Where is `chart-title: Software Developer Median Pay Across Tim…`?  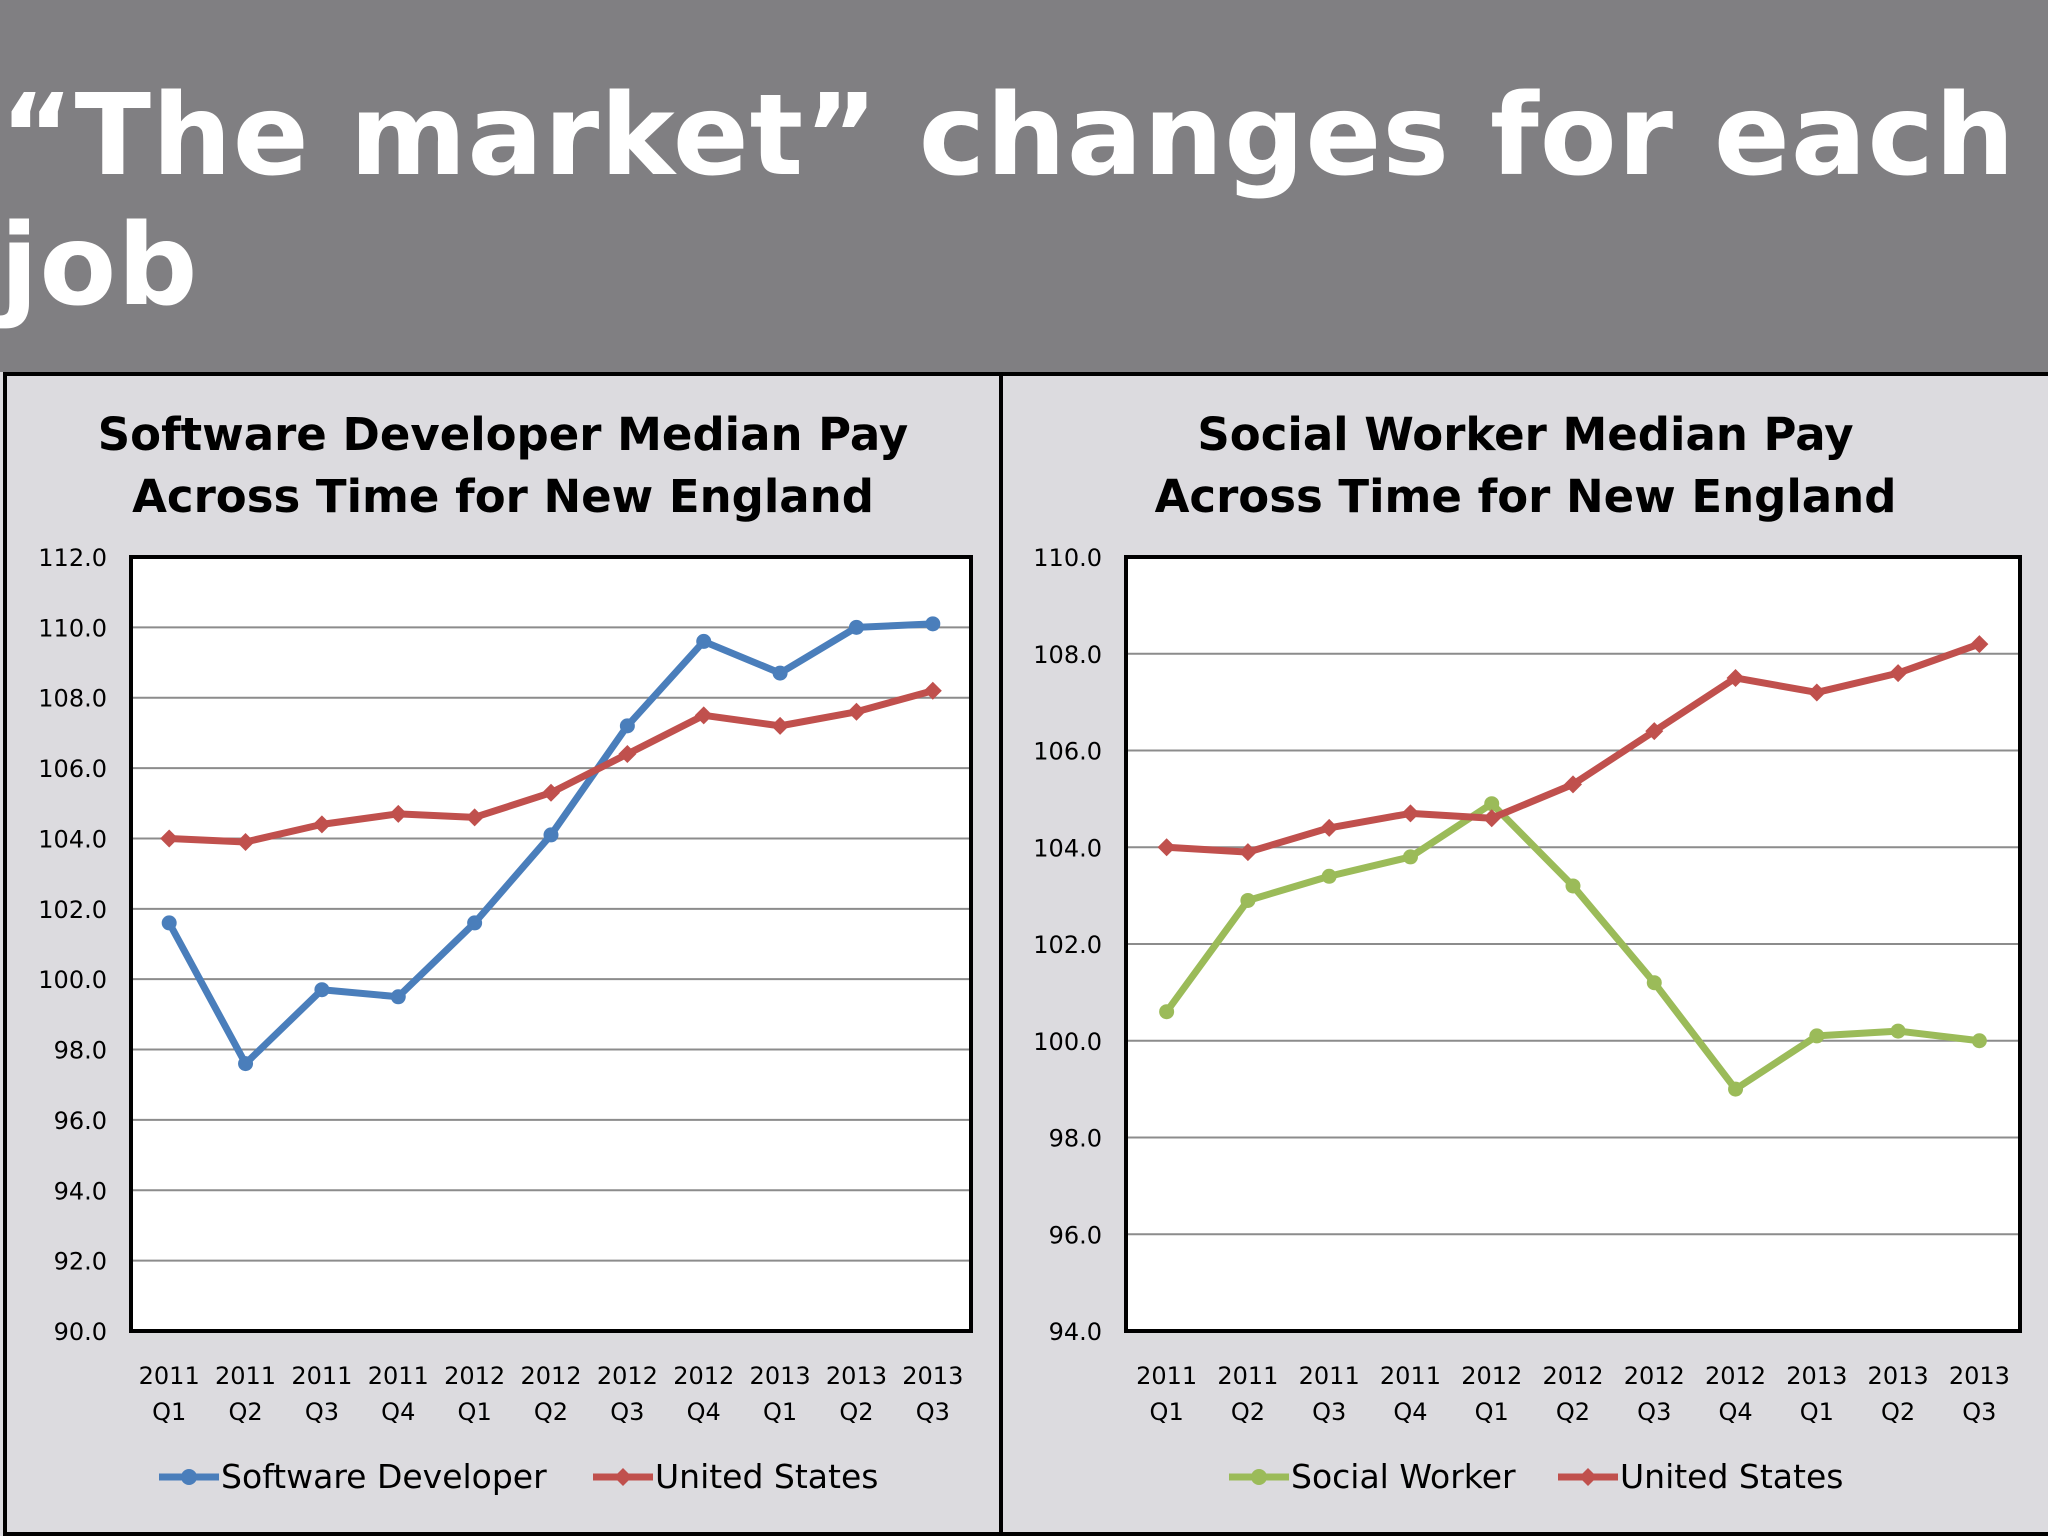 chart-title: Software Developer Median Pay Across Tim… is located at coordinates (503, 466).